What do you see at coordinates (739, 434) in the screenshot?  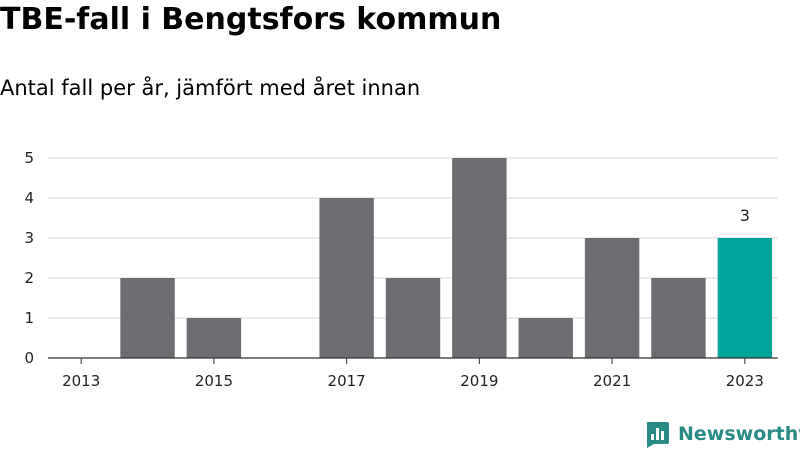 I see `brand-name: Newsworthy` at bounding box center [739, 434].